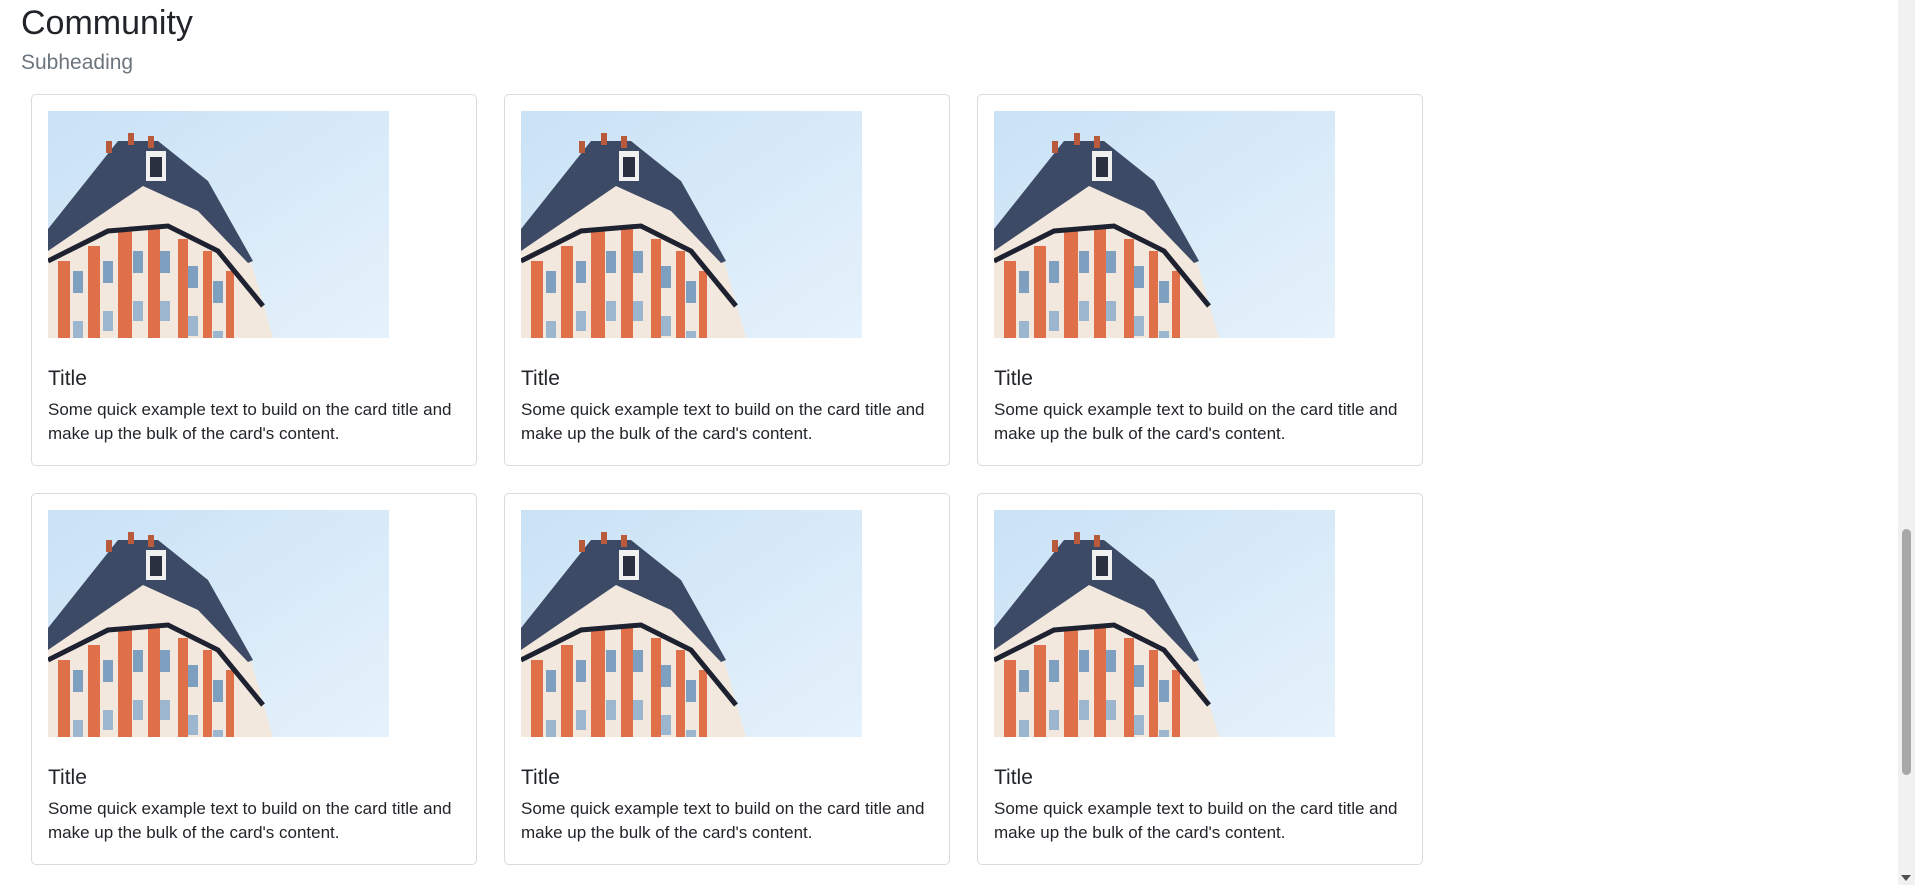 The width and height of the screenshot is (1915, 885). I want to click on vertical-scrollbar, so click(1906, 442).